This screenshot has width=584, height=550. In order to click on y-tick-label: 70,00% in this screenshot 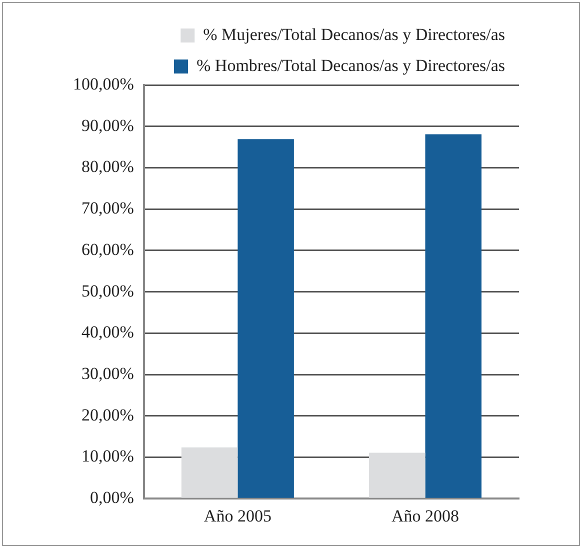, I will do `click(107, 208)`.